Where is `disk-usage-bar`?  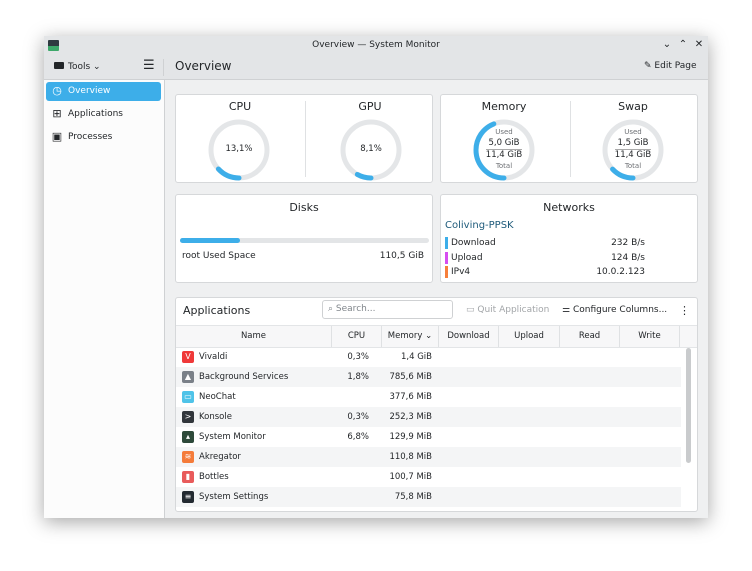 disk-usage-bar is located at coordinates (304, 240).